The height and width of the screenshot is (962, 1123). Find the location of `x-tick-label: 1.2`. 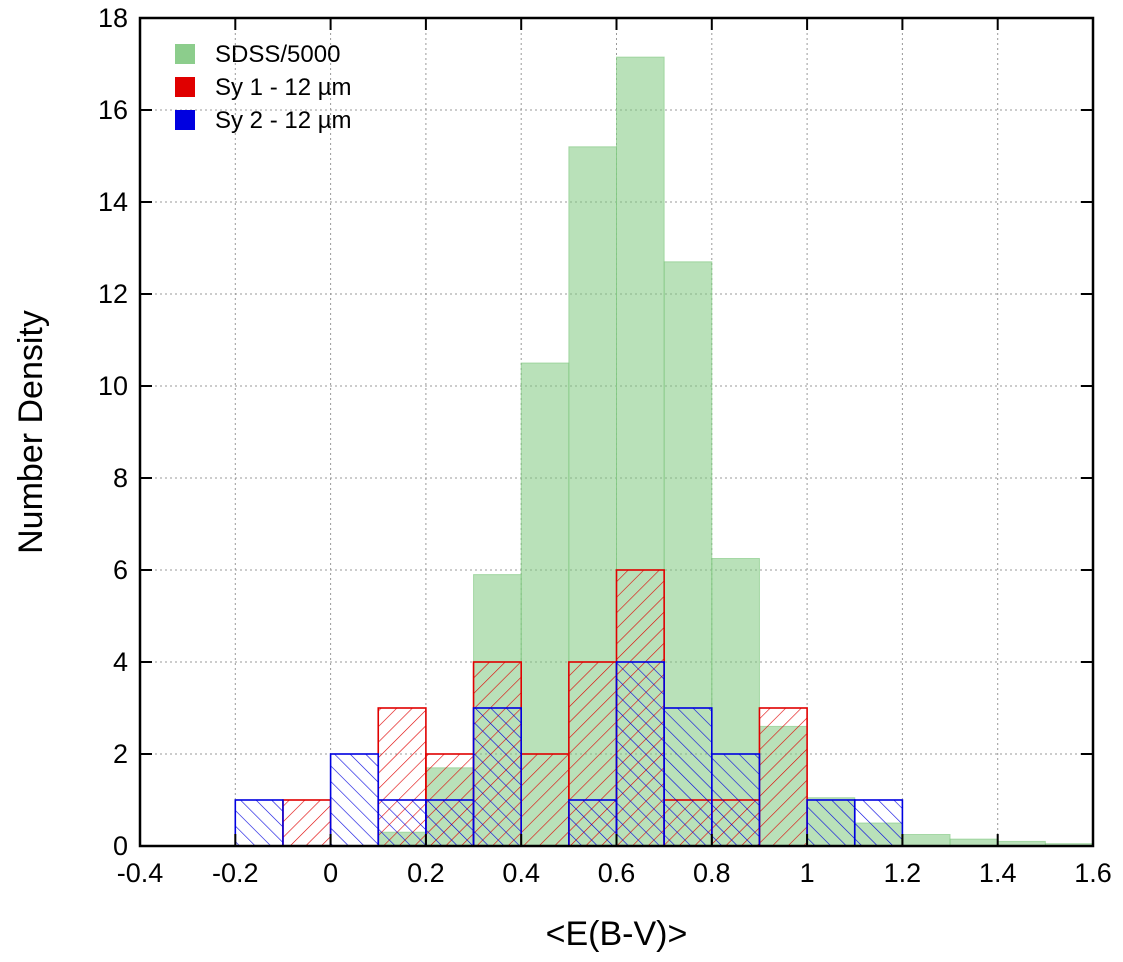

x-tick-label: 1.2 is located at coordinates (903, 873).